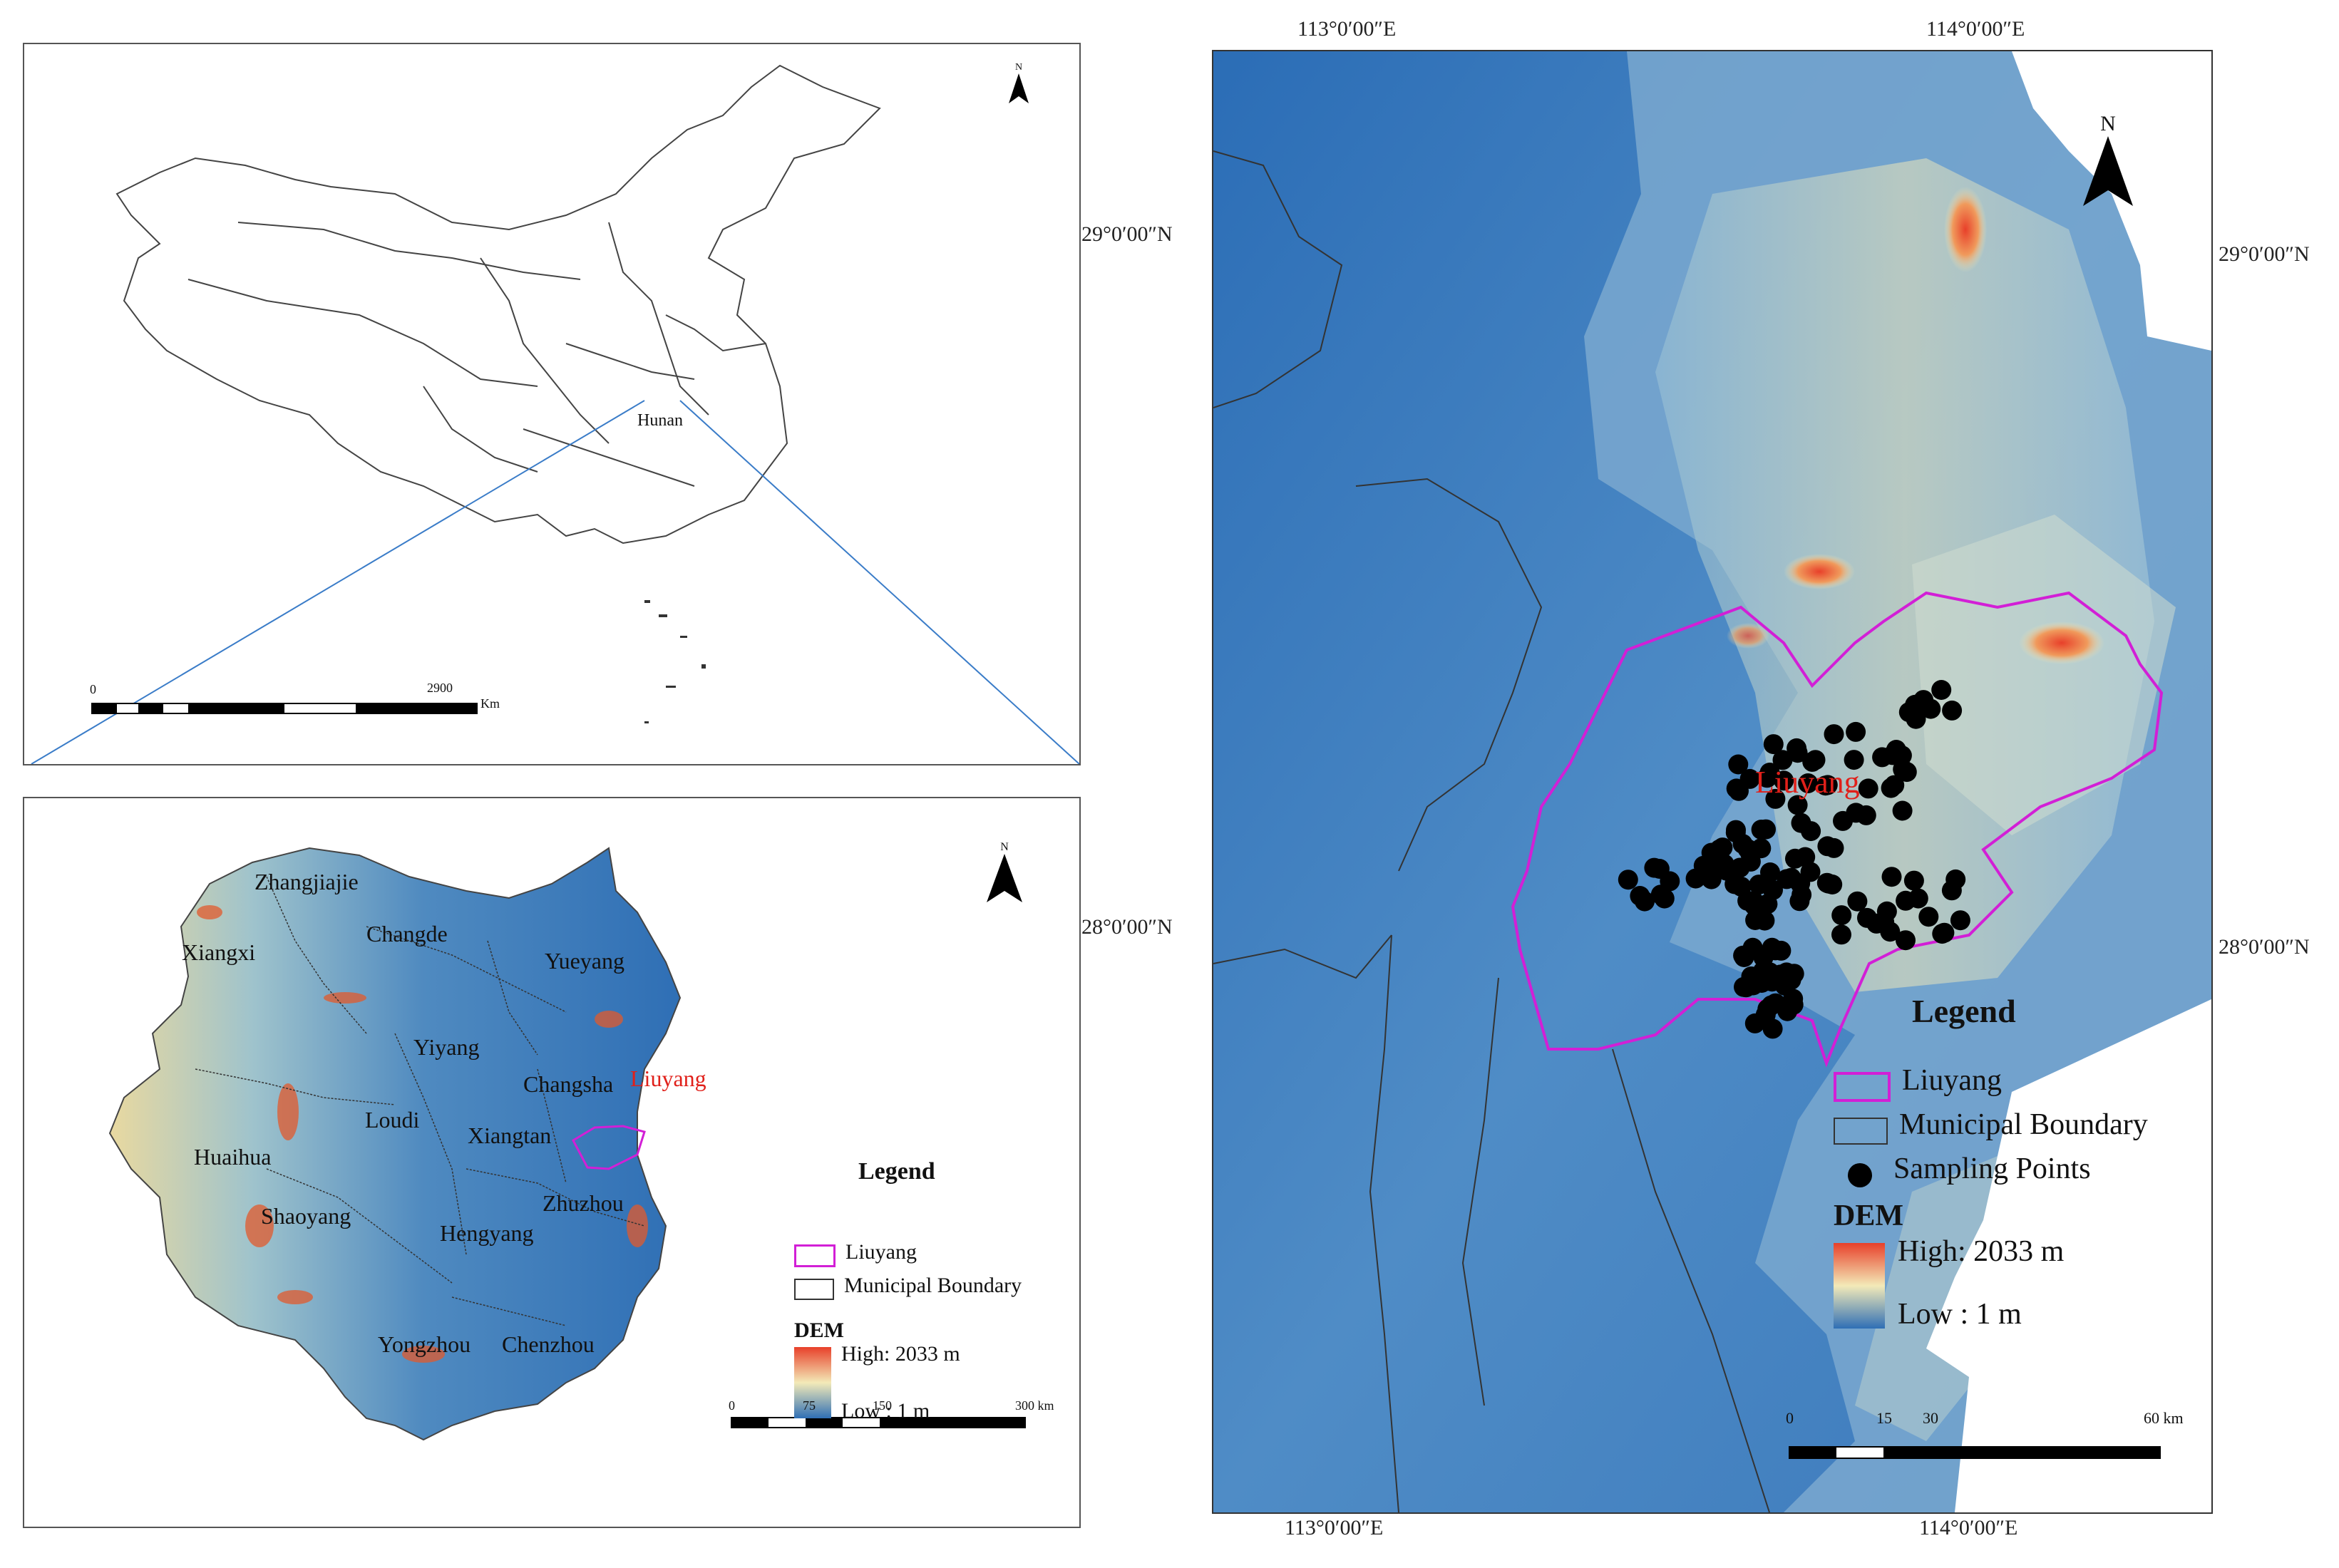 The height and width of the screenshot is (1568, 2339). I want to click on legend-label: Sampling Points, so click(1992, 1168).